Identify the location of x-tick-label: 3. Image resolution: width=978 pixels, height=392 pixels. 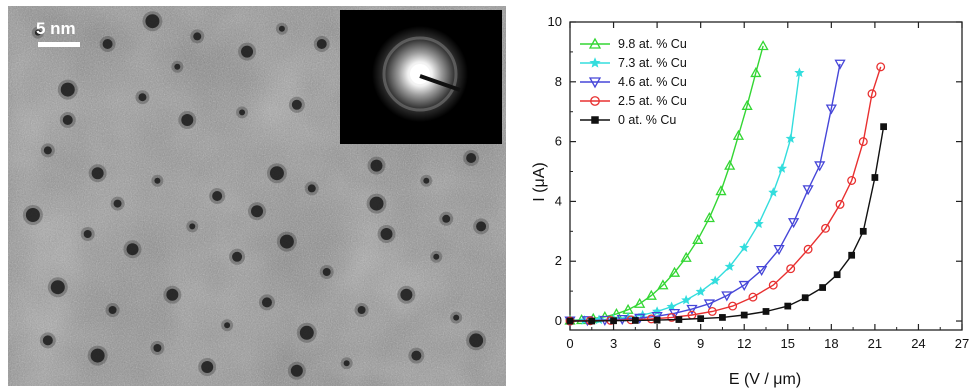
(613, 343).